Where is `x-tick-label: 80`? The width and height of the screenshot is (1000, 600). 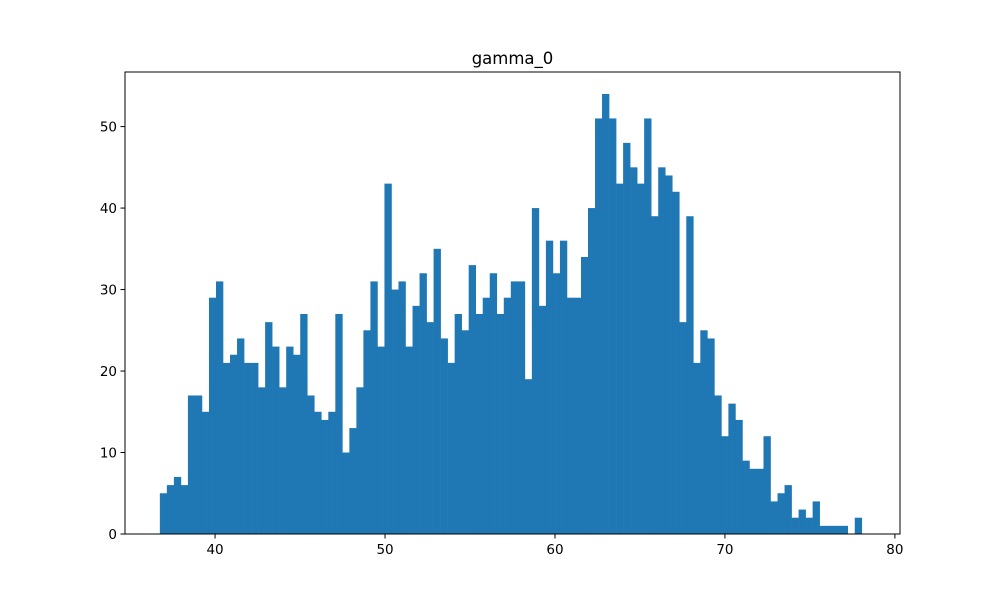 x-tick-label: 80 is located at coordinates (894, 550).